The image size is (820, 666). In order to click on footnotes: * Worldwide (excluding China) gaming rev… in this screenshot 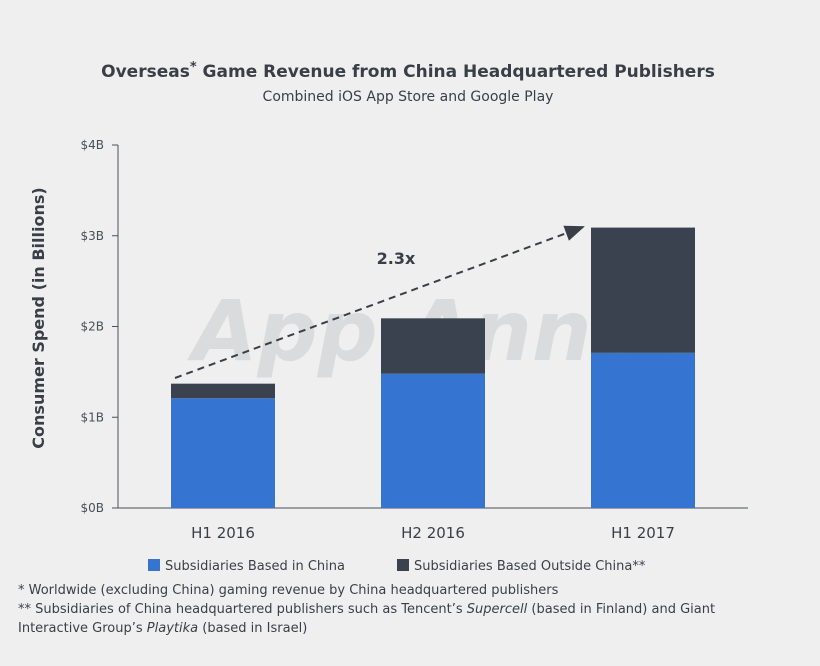, I will do `click(413, 609)`.